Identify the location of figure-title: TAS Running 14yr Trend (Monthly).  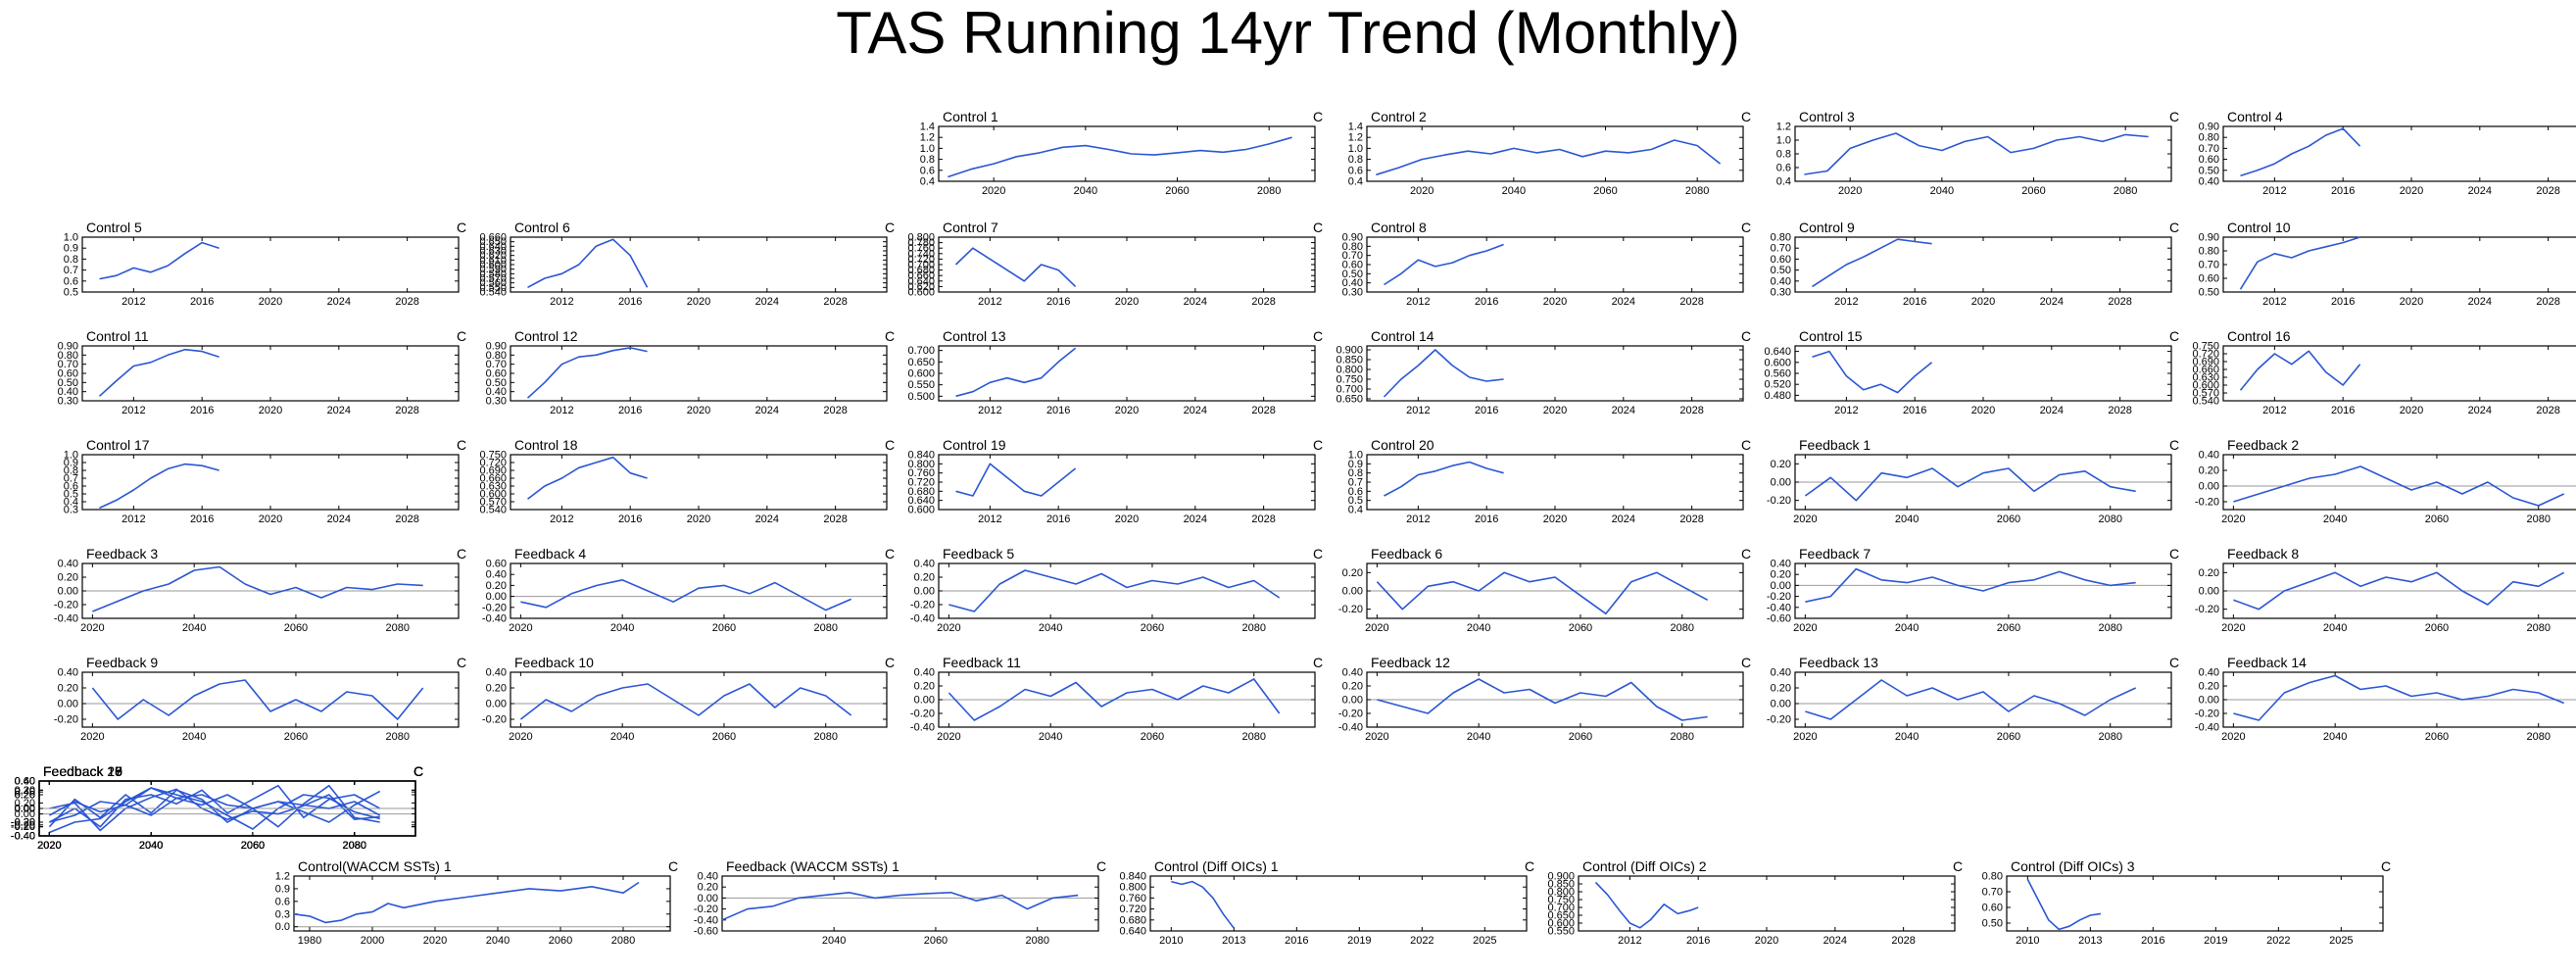
(1288, 33).